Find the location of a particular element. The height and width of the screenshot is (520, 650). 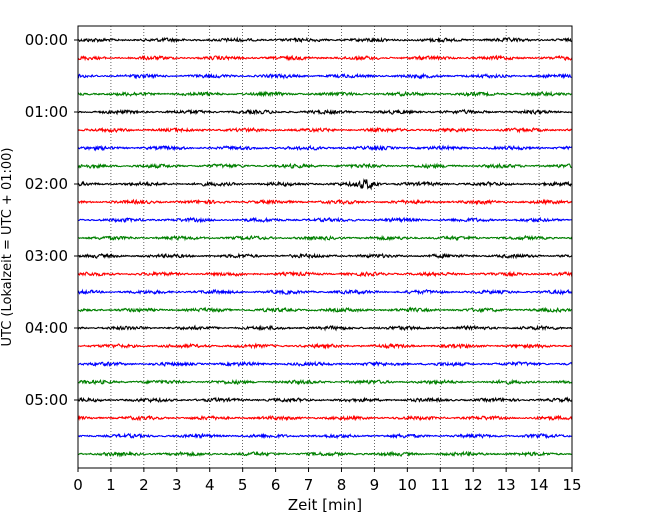

x-tick-label: 8 is located at coordinates (342, 485).